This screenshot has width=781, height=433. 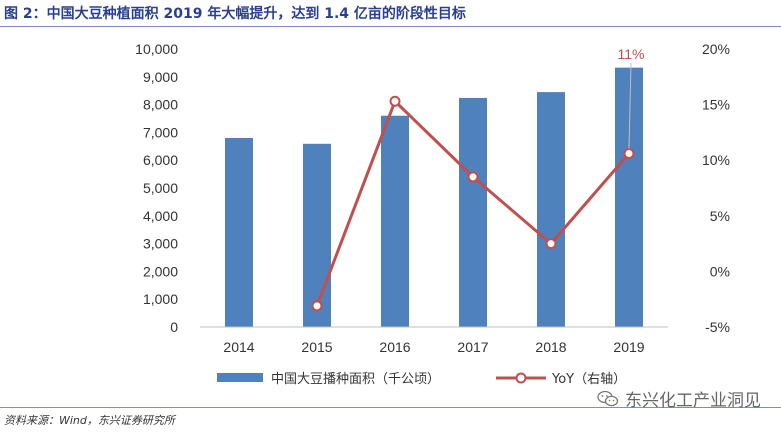 What do you see at coordinates (608, 398) in the screenshot?
I see `wechat-icon` at bounding box center [608, 398].